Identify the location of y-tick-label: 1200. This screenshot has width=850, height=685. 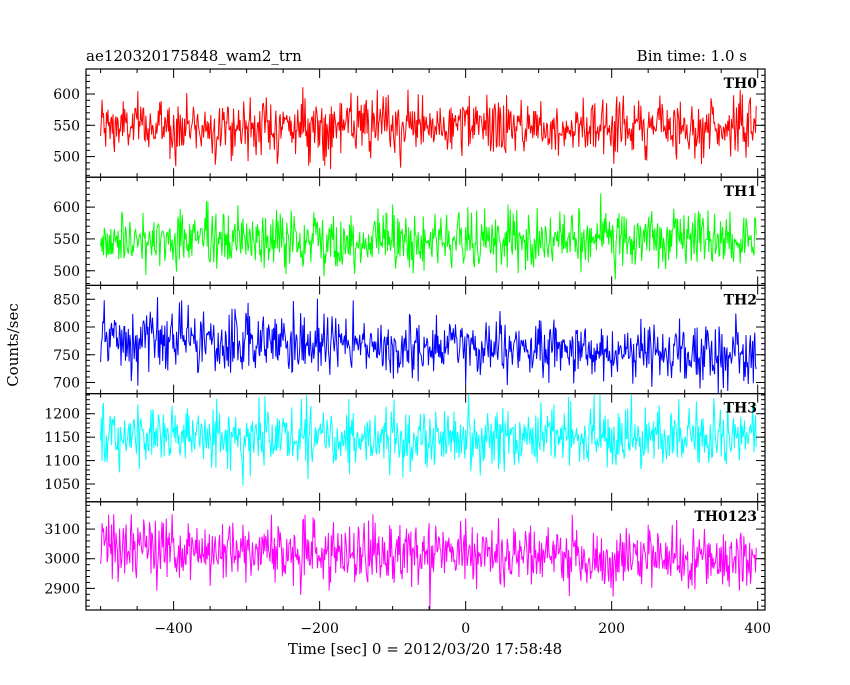
(62, 415).